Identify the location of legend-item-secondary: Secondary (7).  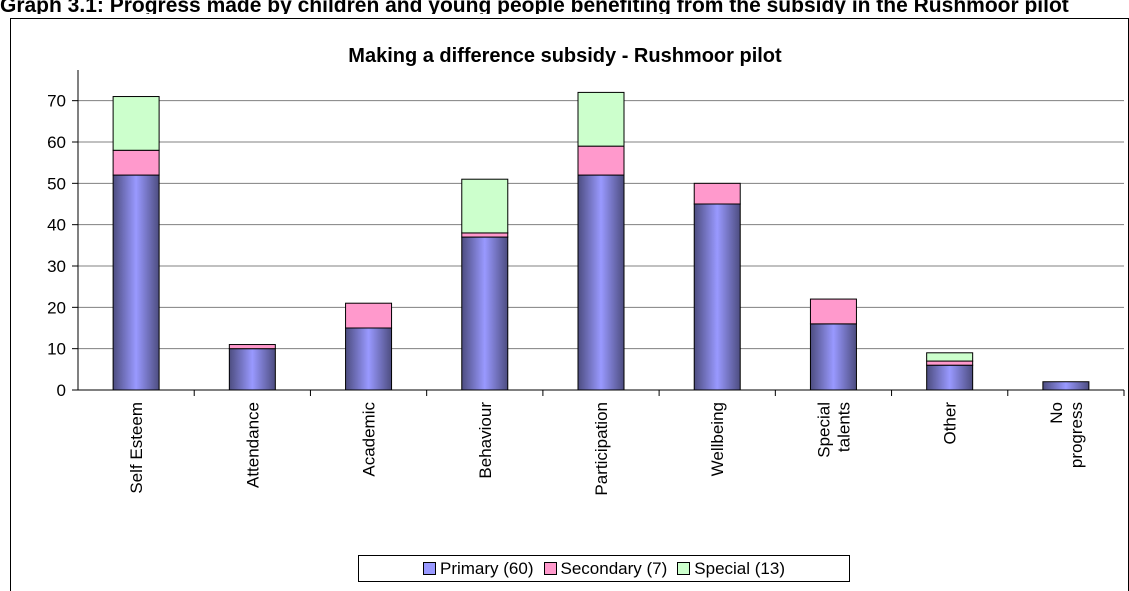
(605, 568).